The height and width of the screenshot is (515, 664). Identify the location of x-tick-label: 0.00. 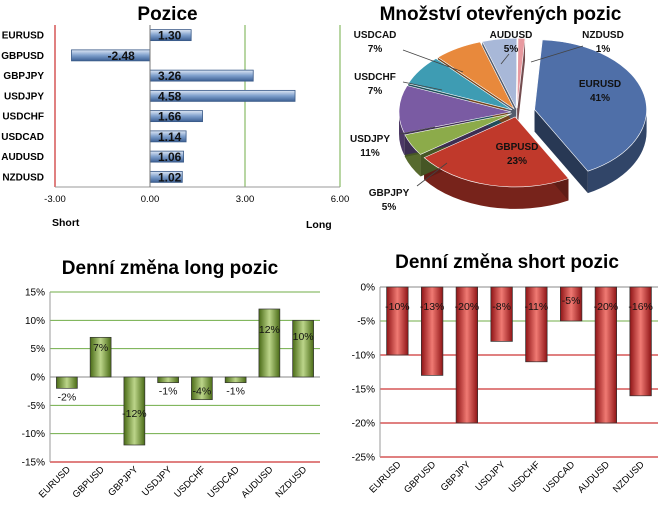
(150, 199).